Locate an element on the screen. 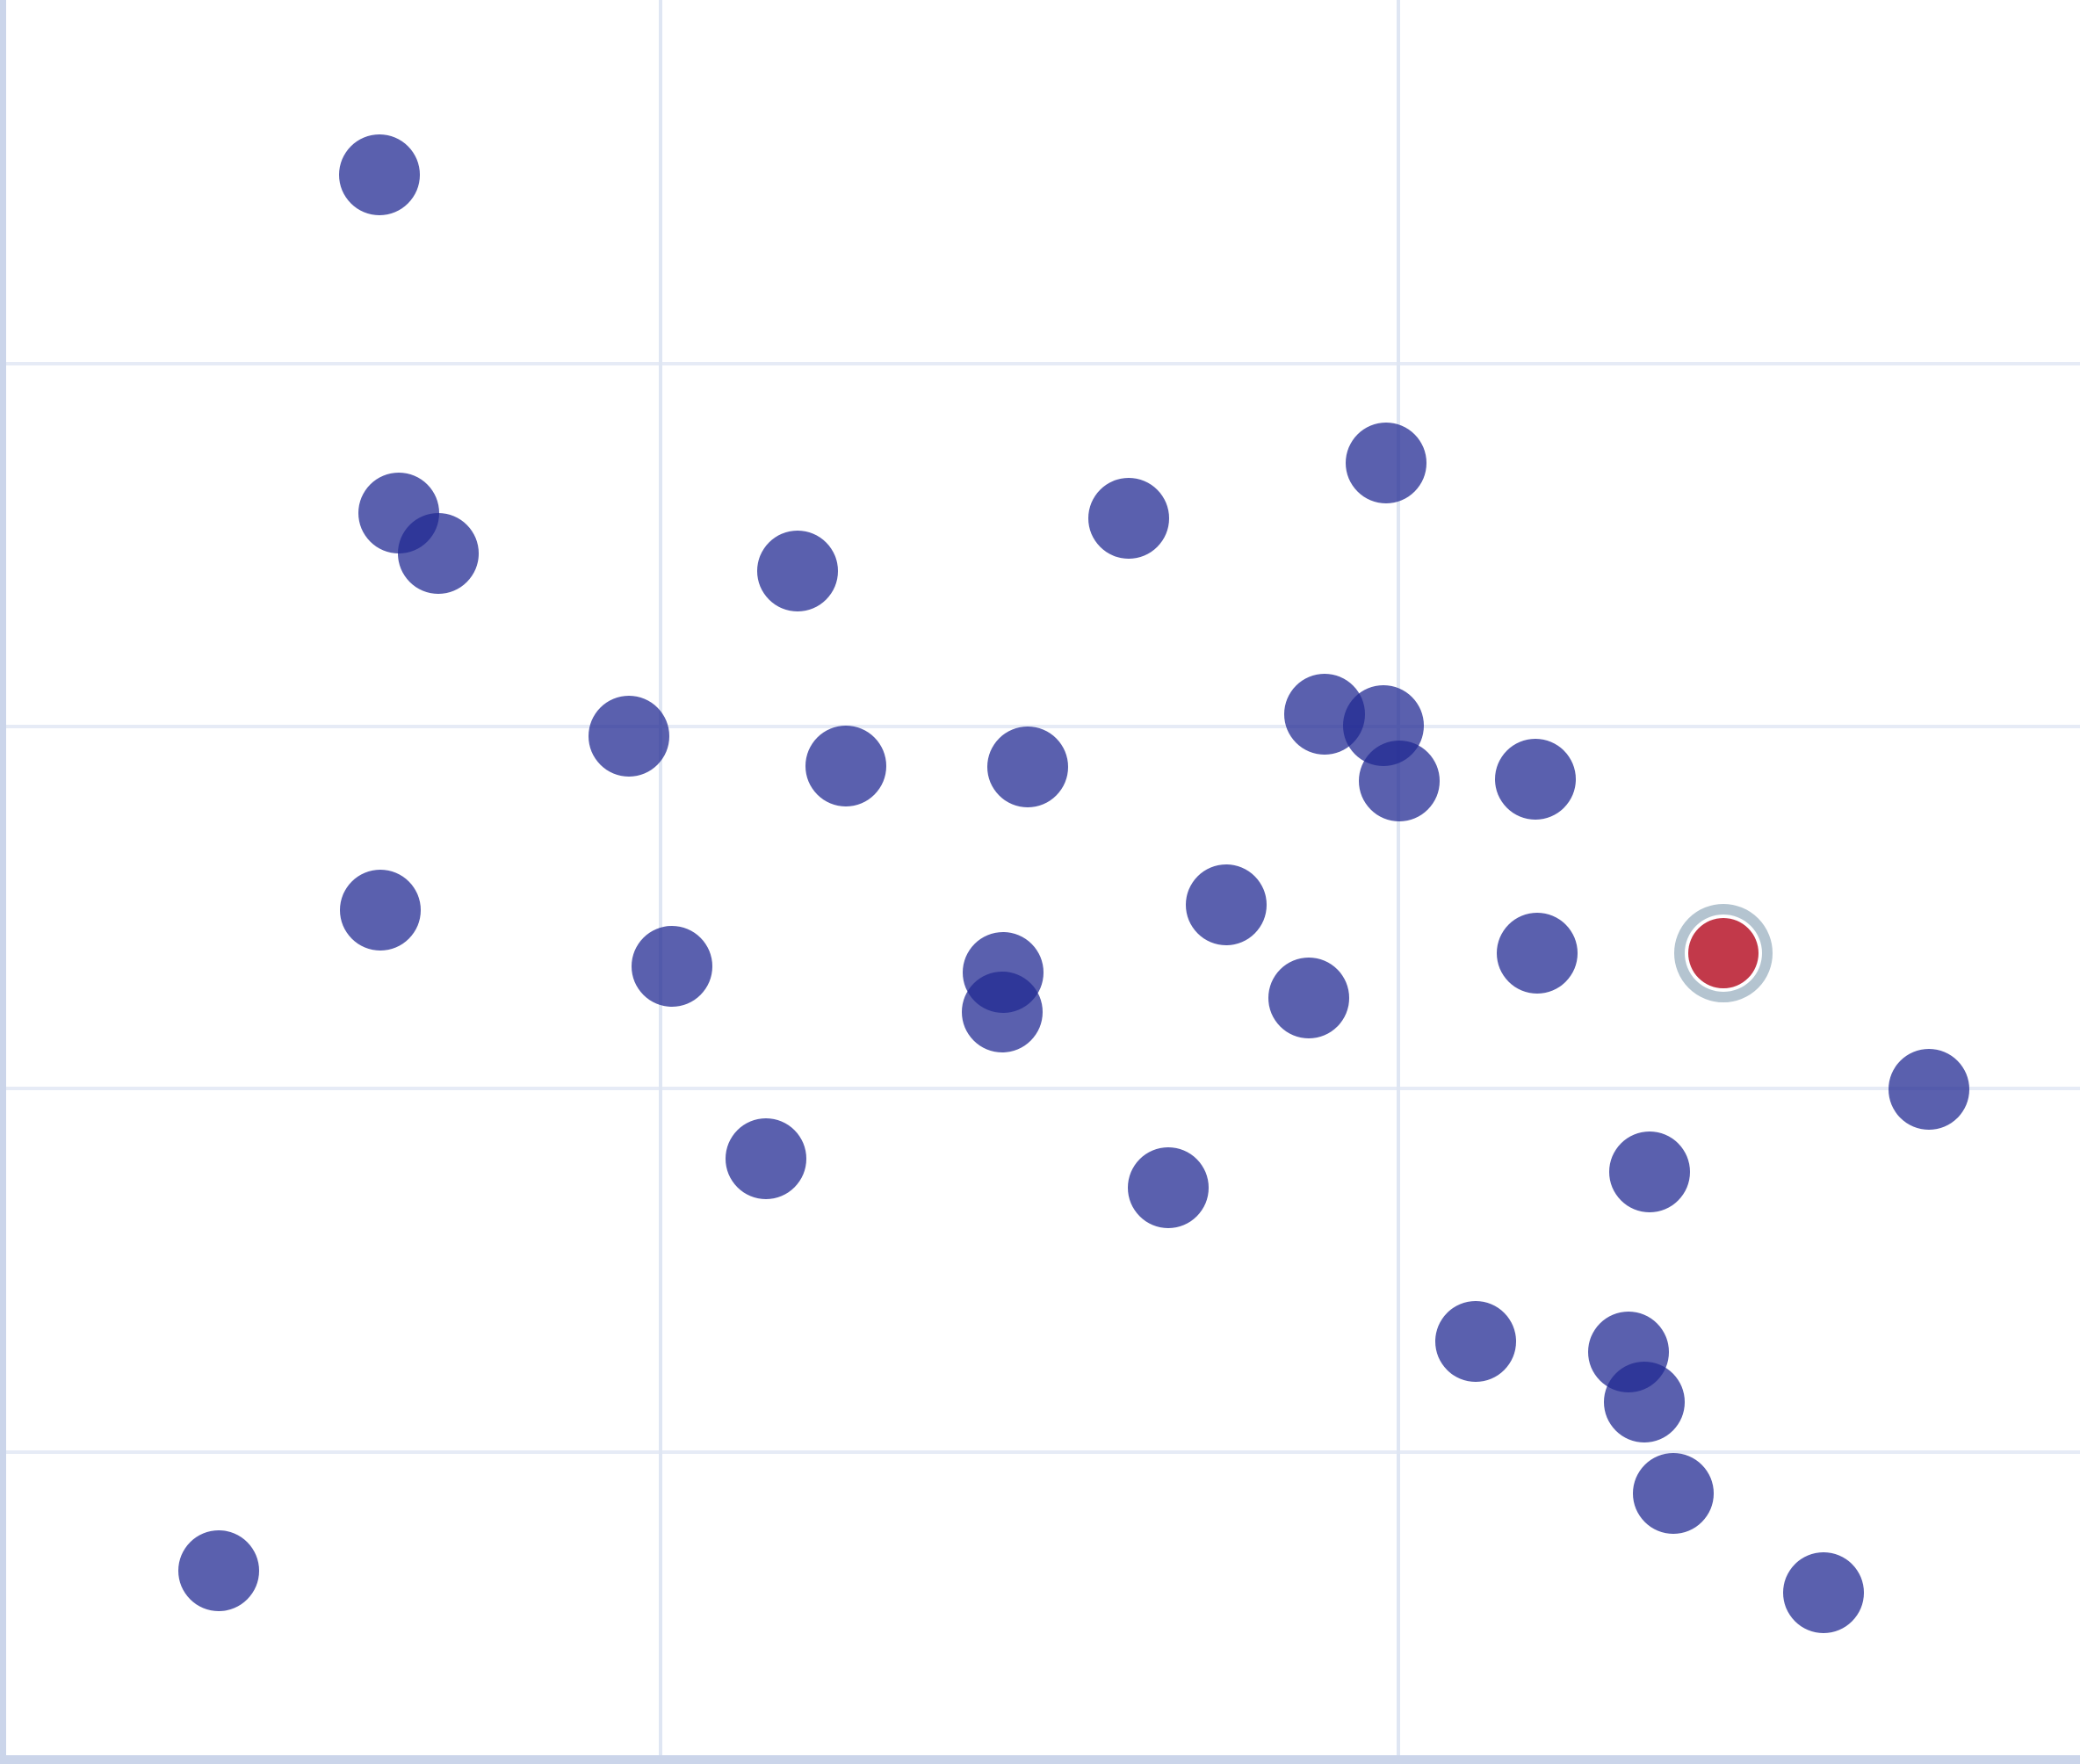 Image resolution: width=2080 pixels, height=1764 pixels. highlighted-point-group is located at coordinates (1723, 953).